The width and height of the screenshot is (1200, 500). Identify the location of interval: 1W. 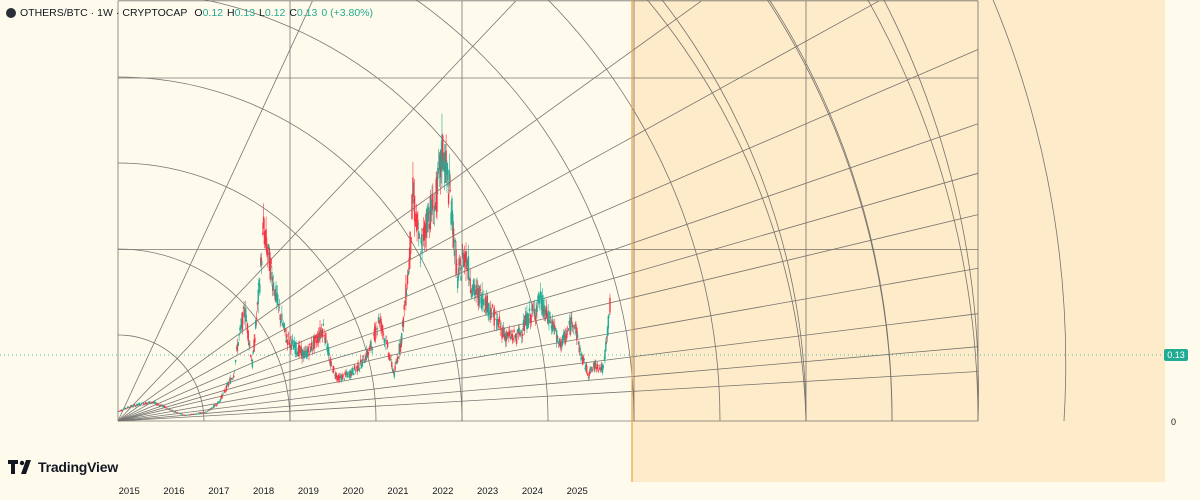
(105, 13).